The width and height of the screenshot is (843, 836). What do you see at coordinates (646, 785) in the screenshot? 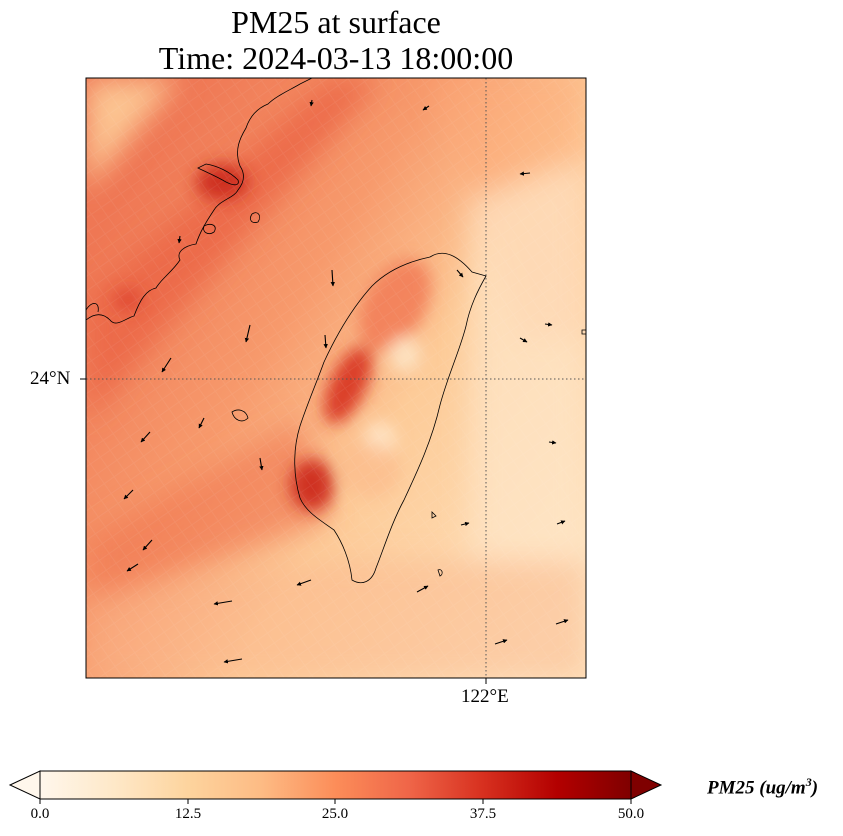
I see `colorbar-max-extend` at bounding box center [646, 785].